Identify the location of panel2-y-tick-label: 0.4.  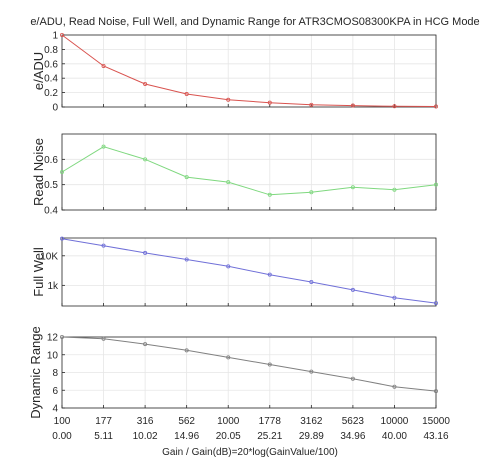
(51, 211).